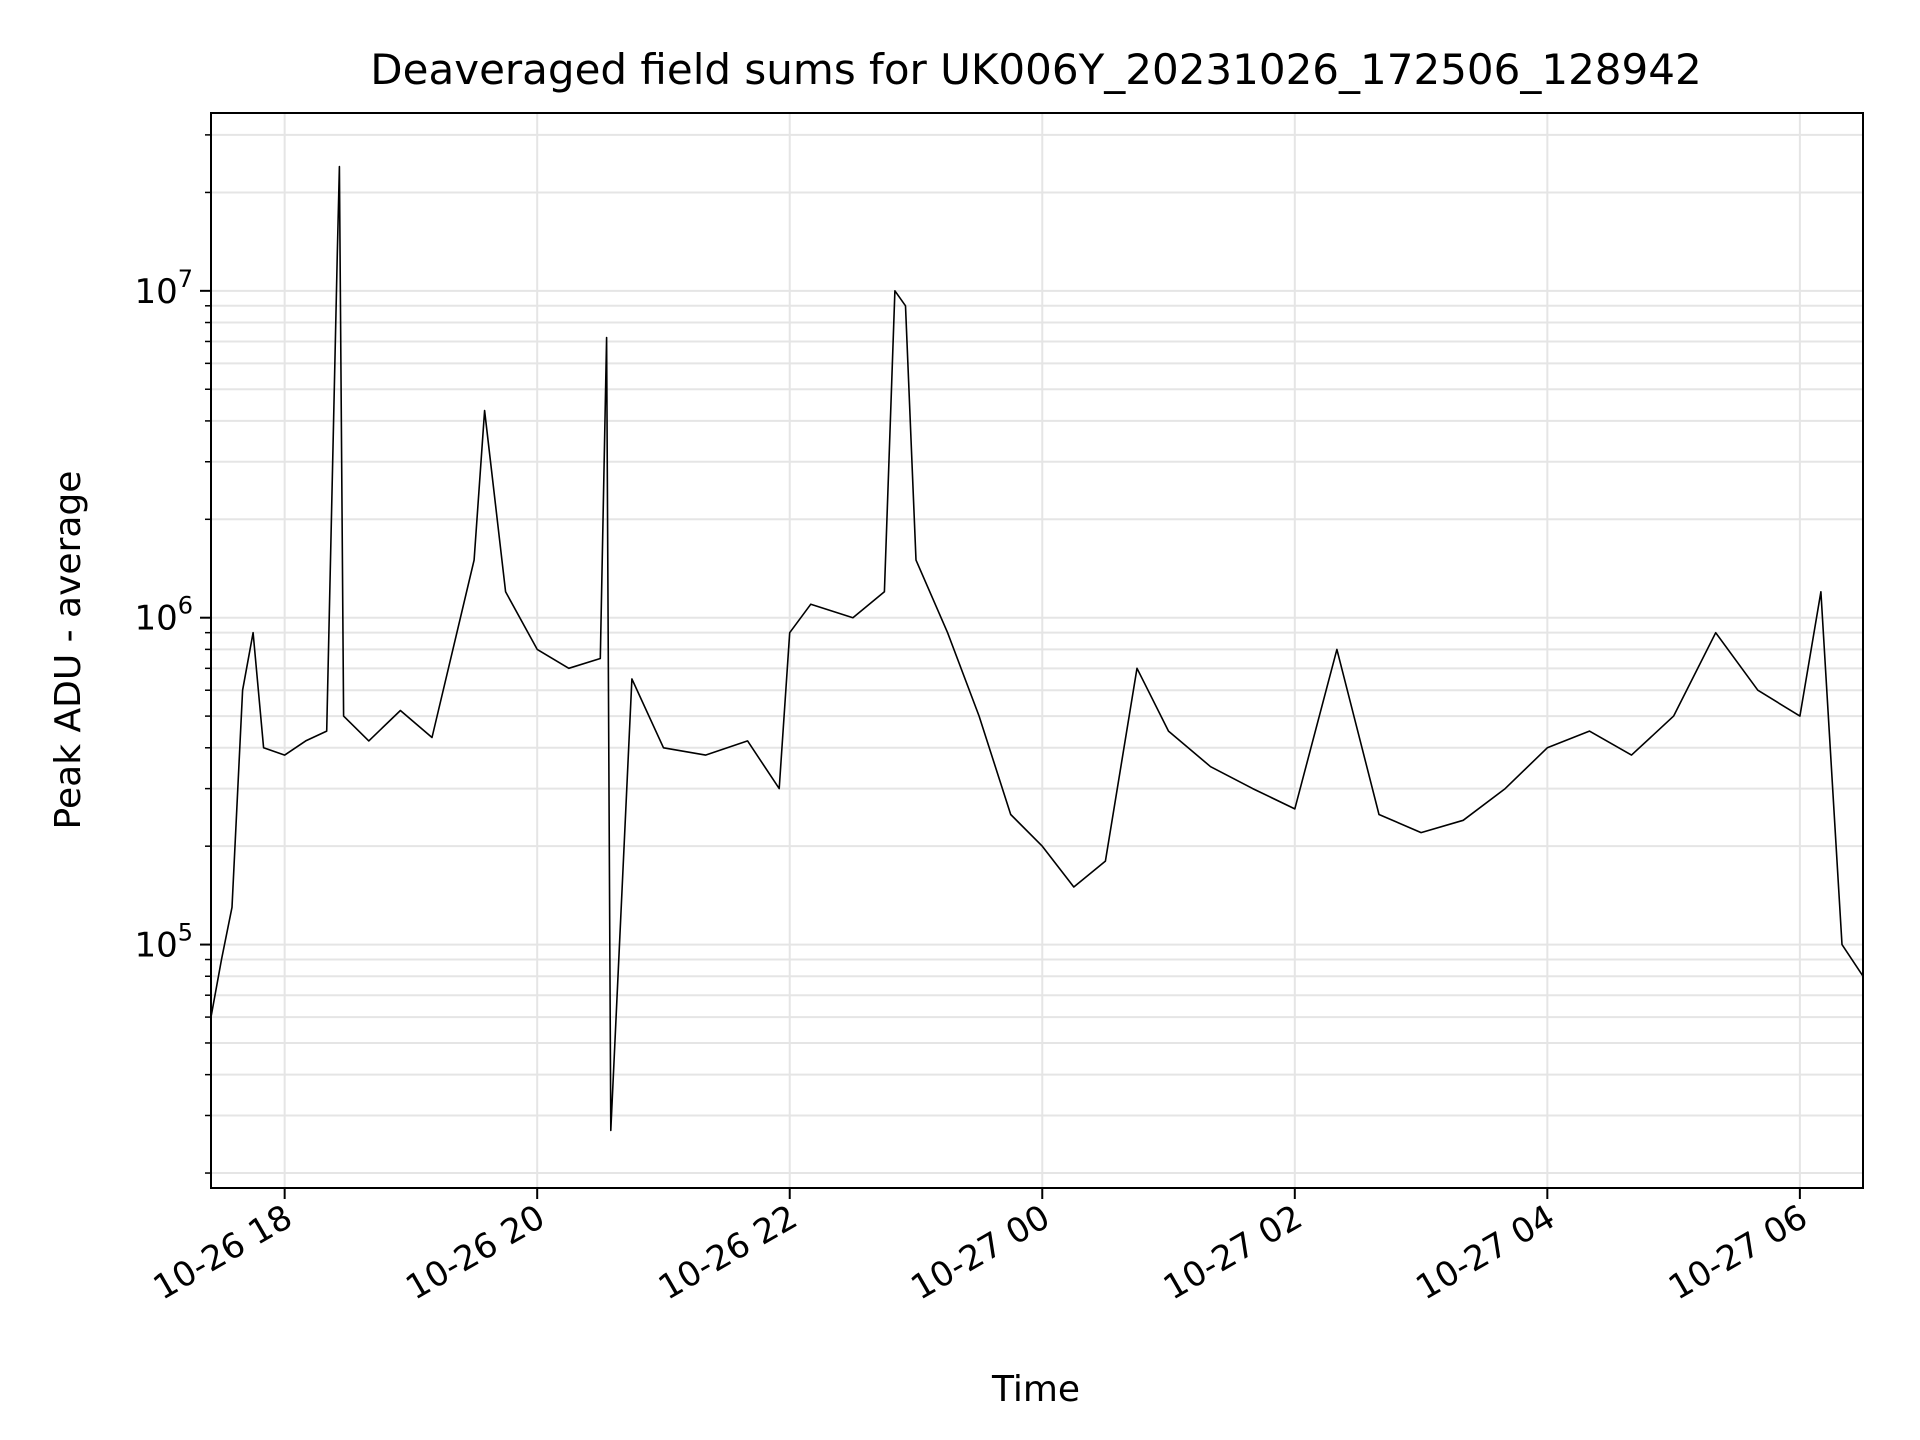 The image size is (1920, 1440). Describe the element at coordinates (163, 288) in the screenshot. I see `y-tick-label: 10⁷` at that location.